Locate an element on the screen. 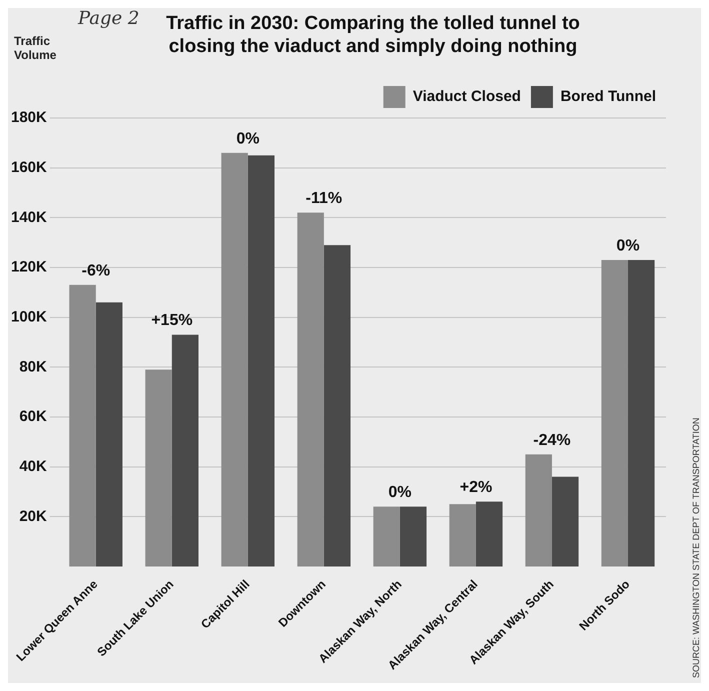  y-tick-label: 160K is located at coordinates (29, 167).